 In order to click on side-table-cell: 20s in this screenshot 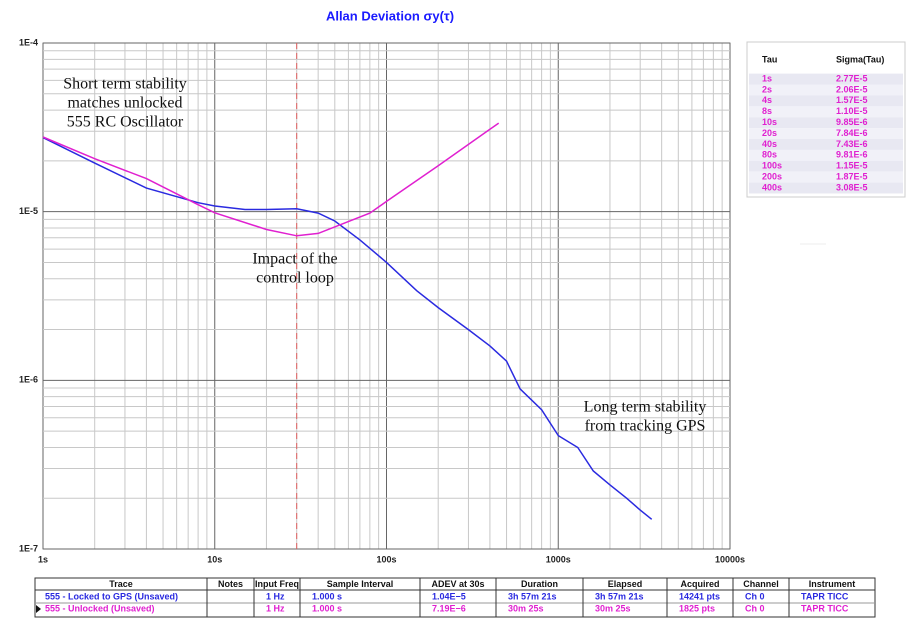, I will do `click(769, 133)`.